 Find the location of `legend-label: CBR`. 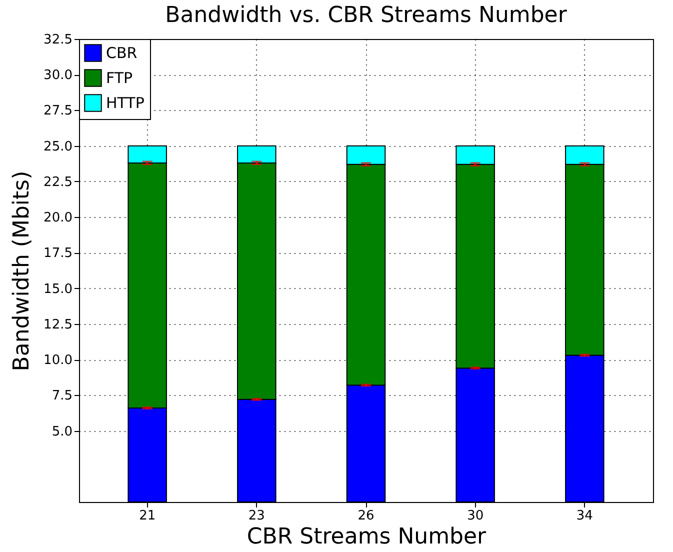

legend-label: CBR is located at coordinates (122, 53).